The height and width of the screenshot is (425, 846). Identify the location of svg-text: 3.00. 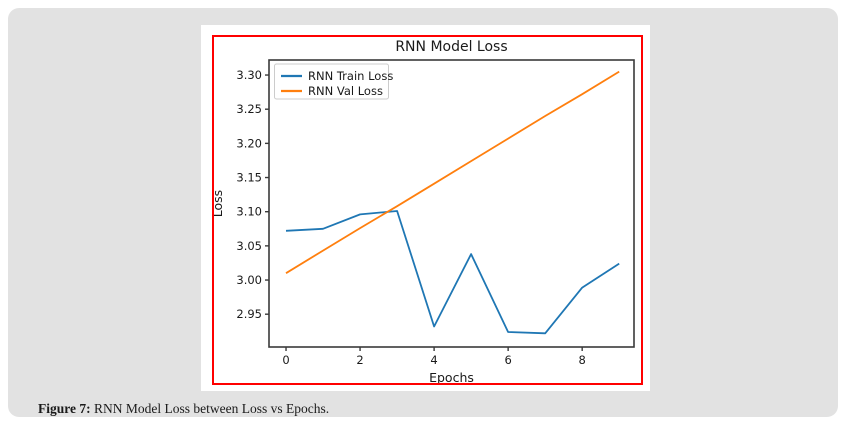
(249, 280).